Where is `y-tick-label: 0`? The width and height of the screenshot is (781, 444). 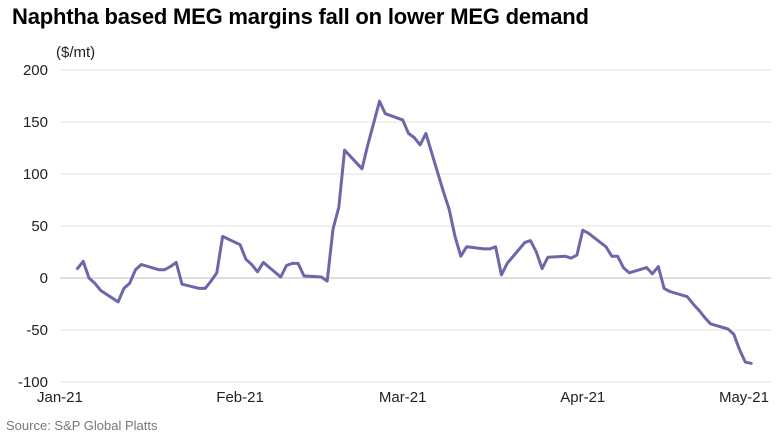
y-tick-label: 0 is located at coordinates (44, 278).